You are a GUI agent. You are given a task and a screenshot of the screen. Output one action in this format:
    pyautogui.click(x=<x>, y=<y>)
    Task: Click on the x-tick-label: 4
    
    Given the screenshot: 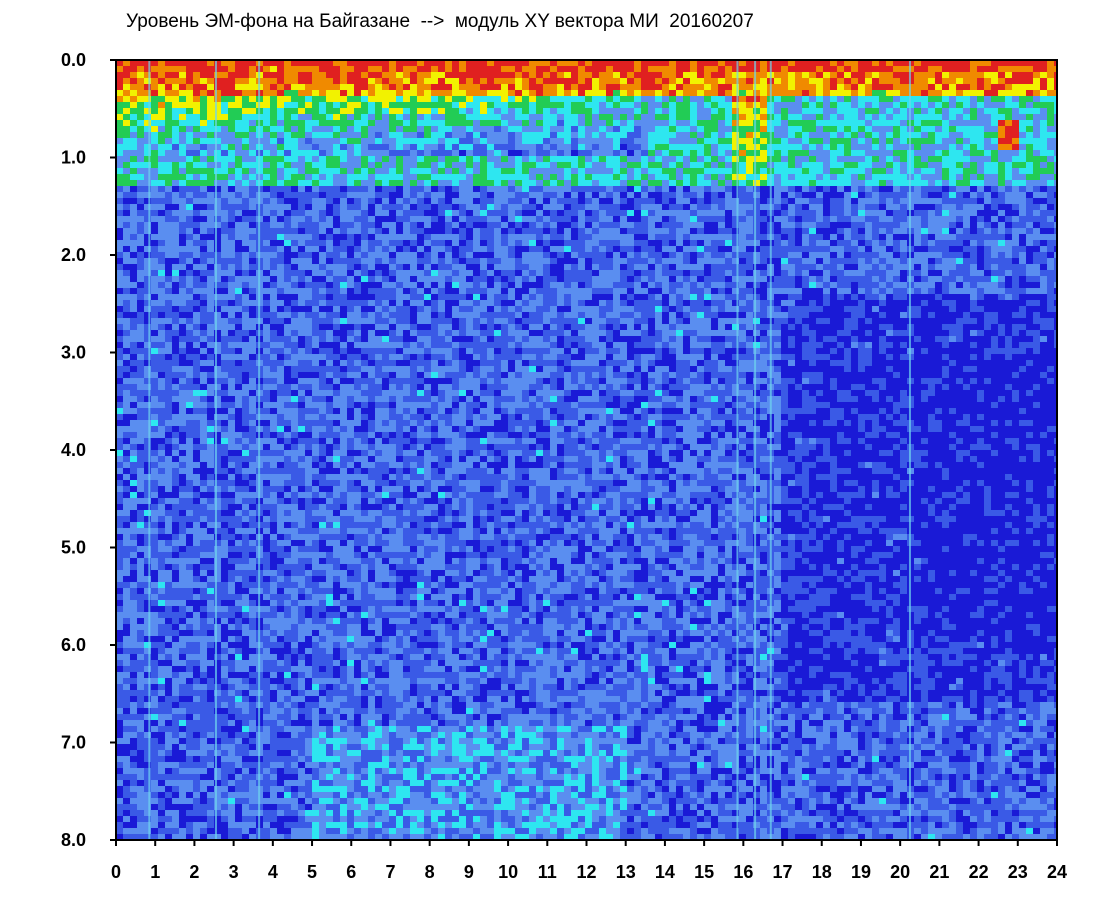 What is the action you would take?
    pyautogui.click(x=273, y=872)
    